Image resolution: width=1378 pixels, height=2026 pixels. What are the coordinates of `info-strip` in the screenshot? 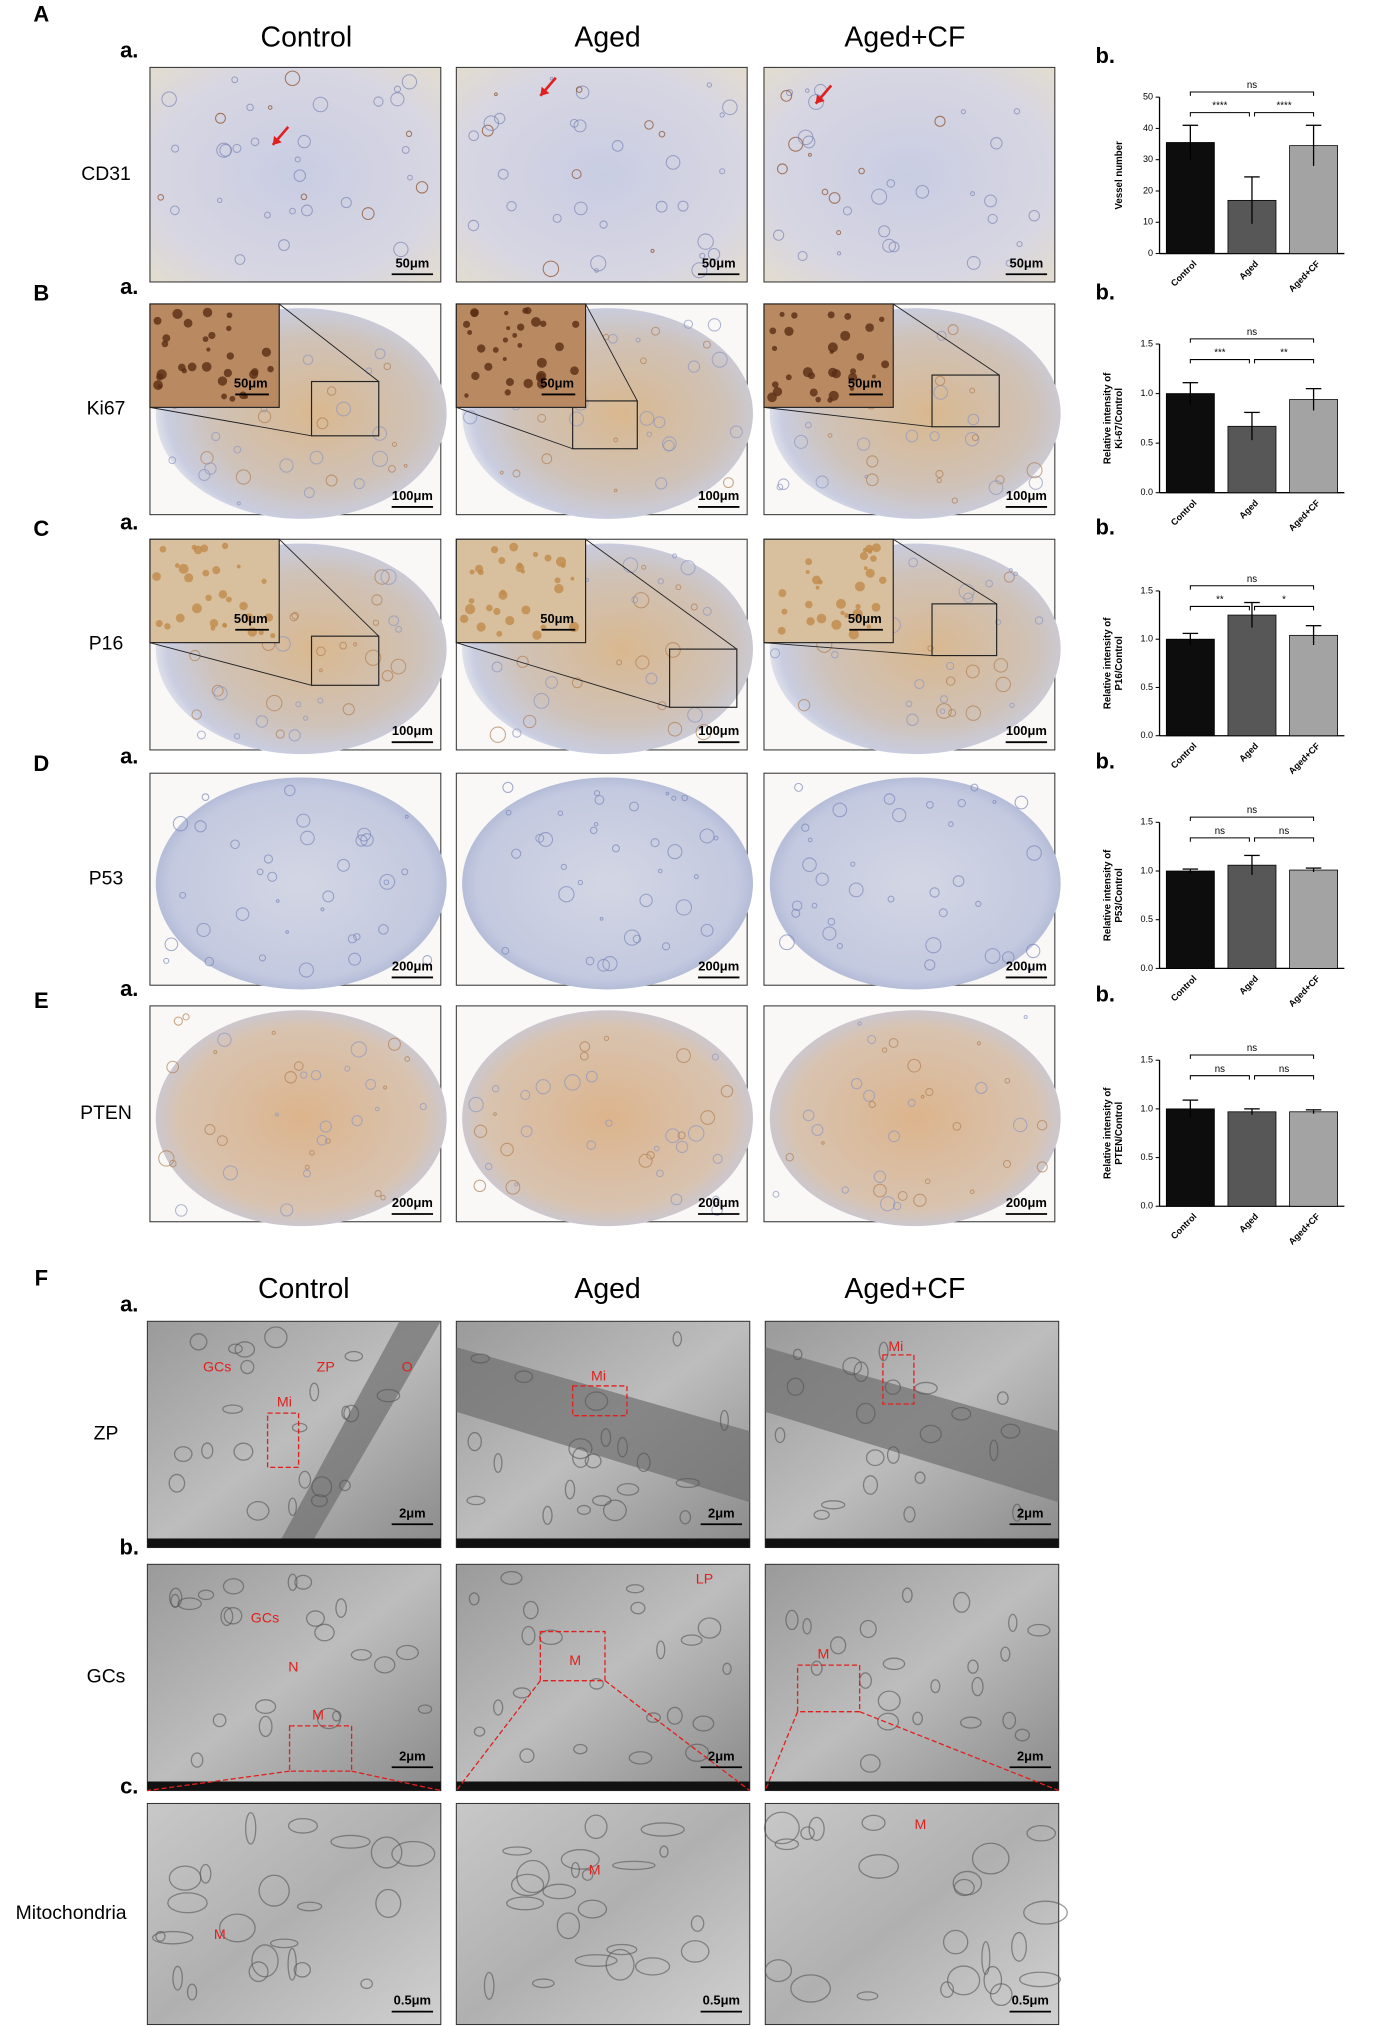 It's located at (603, 1786).